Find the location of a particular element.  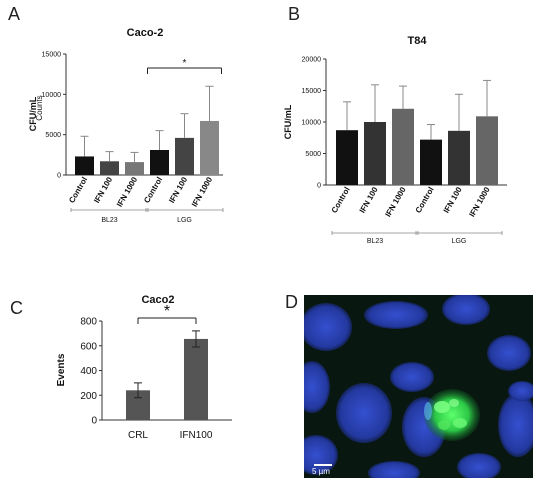

y-axis-label: Events is located at coordinates (61, 369).